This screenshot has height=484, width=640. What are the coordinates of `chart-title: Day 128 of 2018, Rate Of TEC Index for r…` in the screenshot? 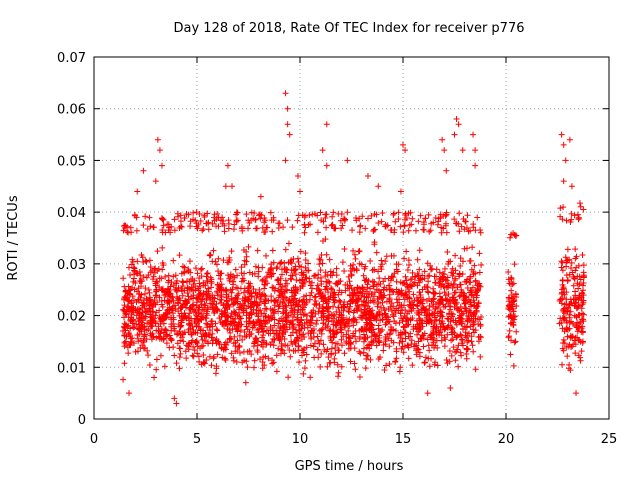 It's located at (349, 28).